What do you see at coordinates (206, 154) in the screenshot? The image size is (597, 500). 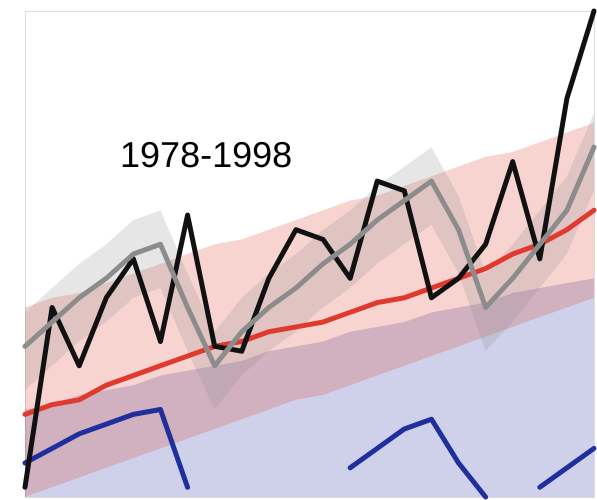 I see `annotation: 1978-1998` at bounding box center [206, 154].